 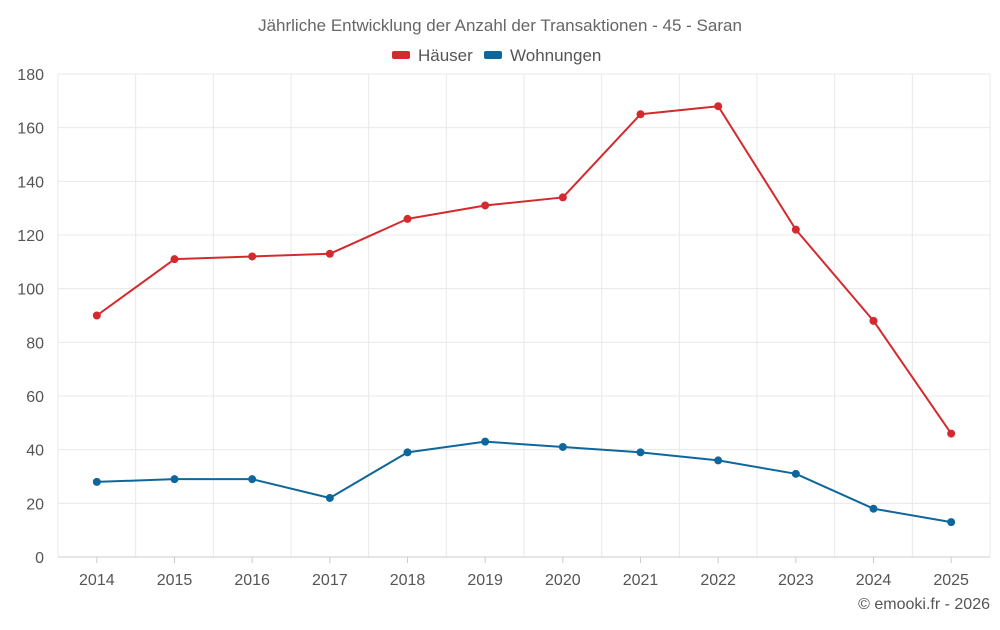 I want to click on legend-item-haeuser: Häuser, so click(x=432, y=55).